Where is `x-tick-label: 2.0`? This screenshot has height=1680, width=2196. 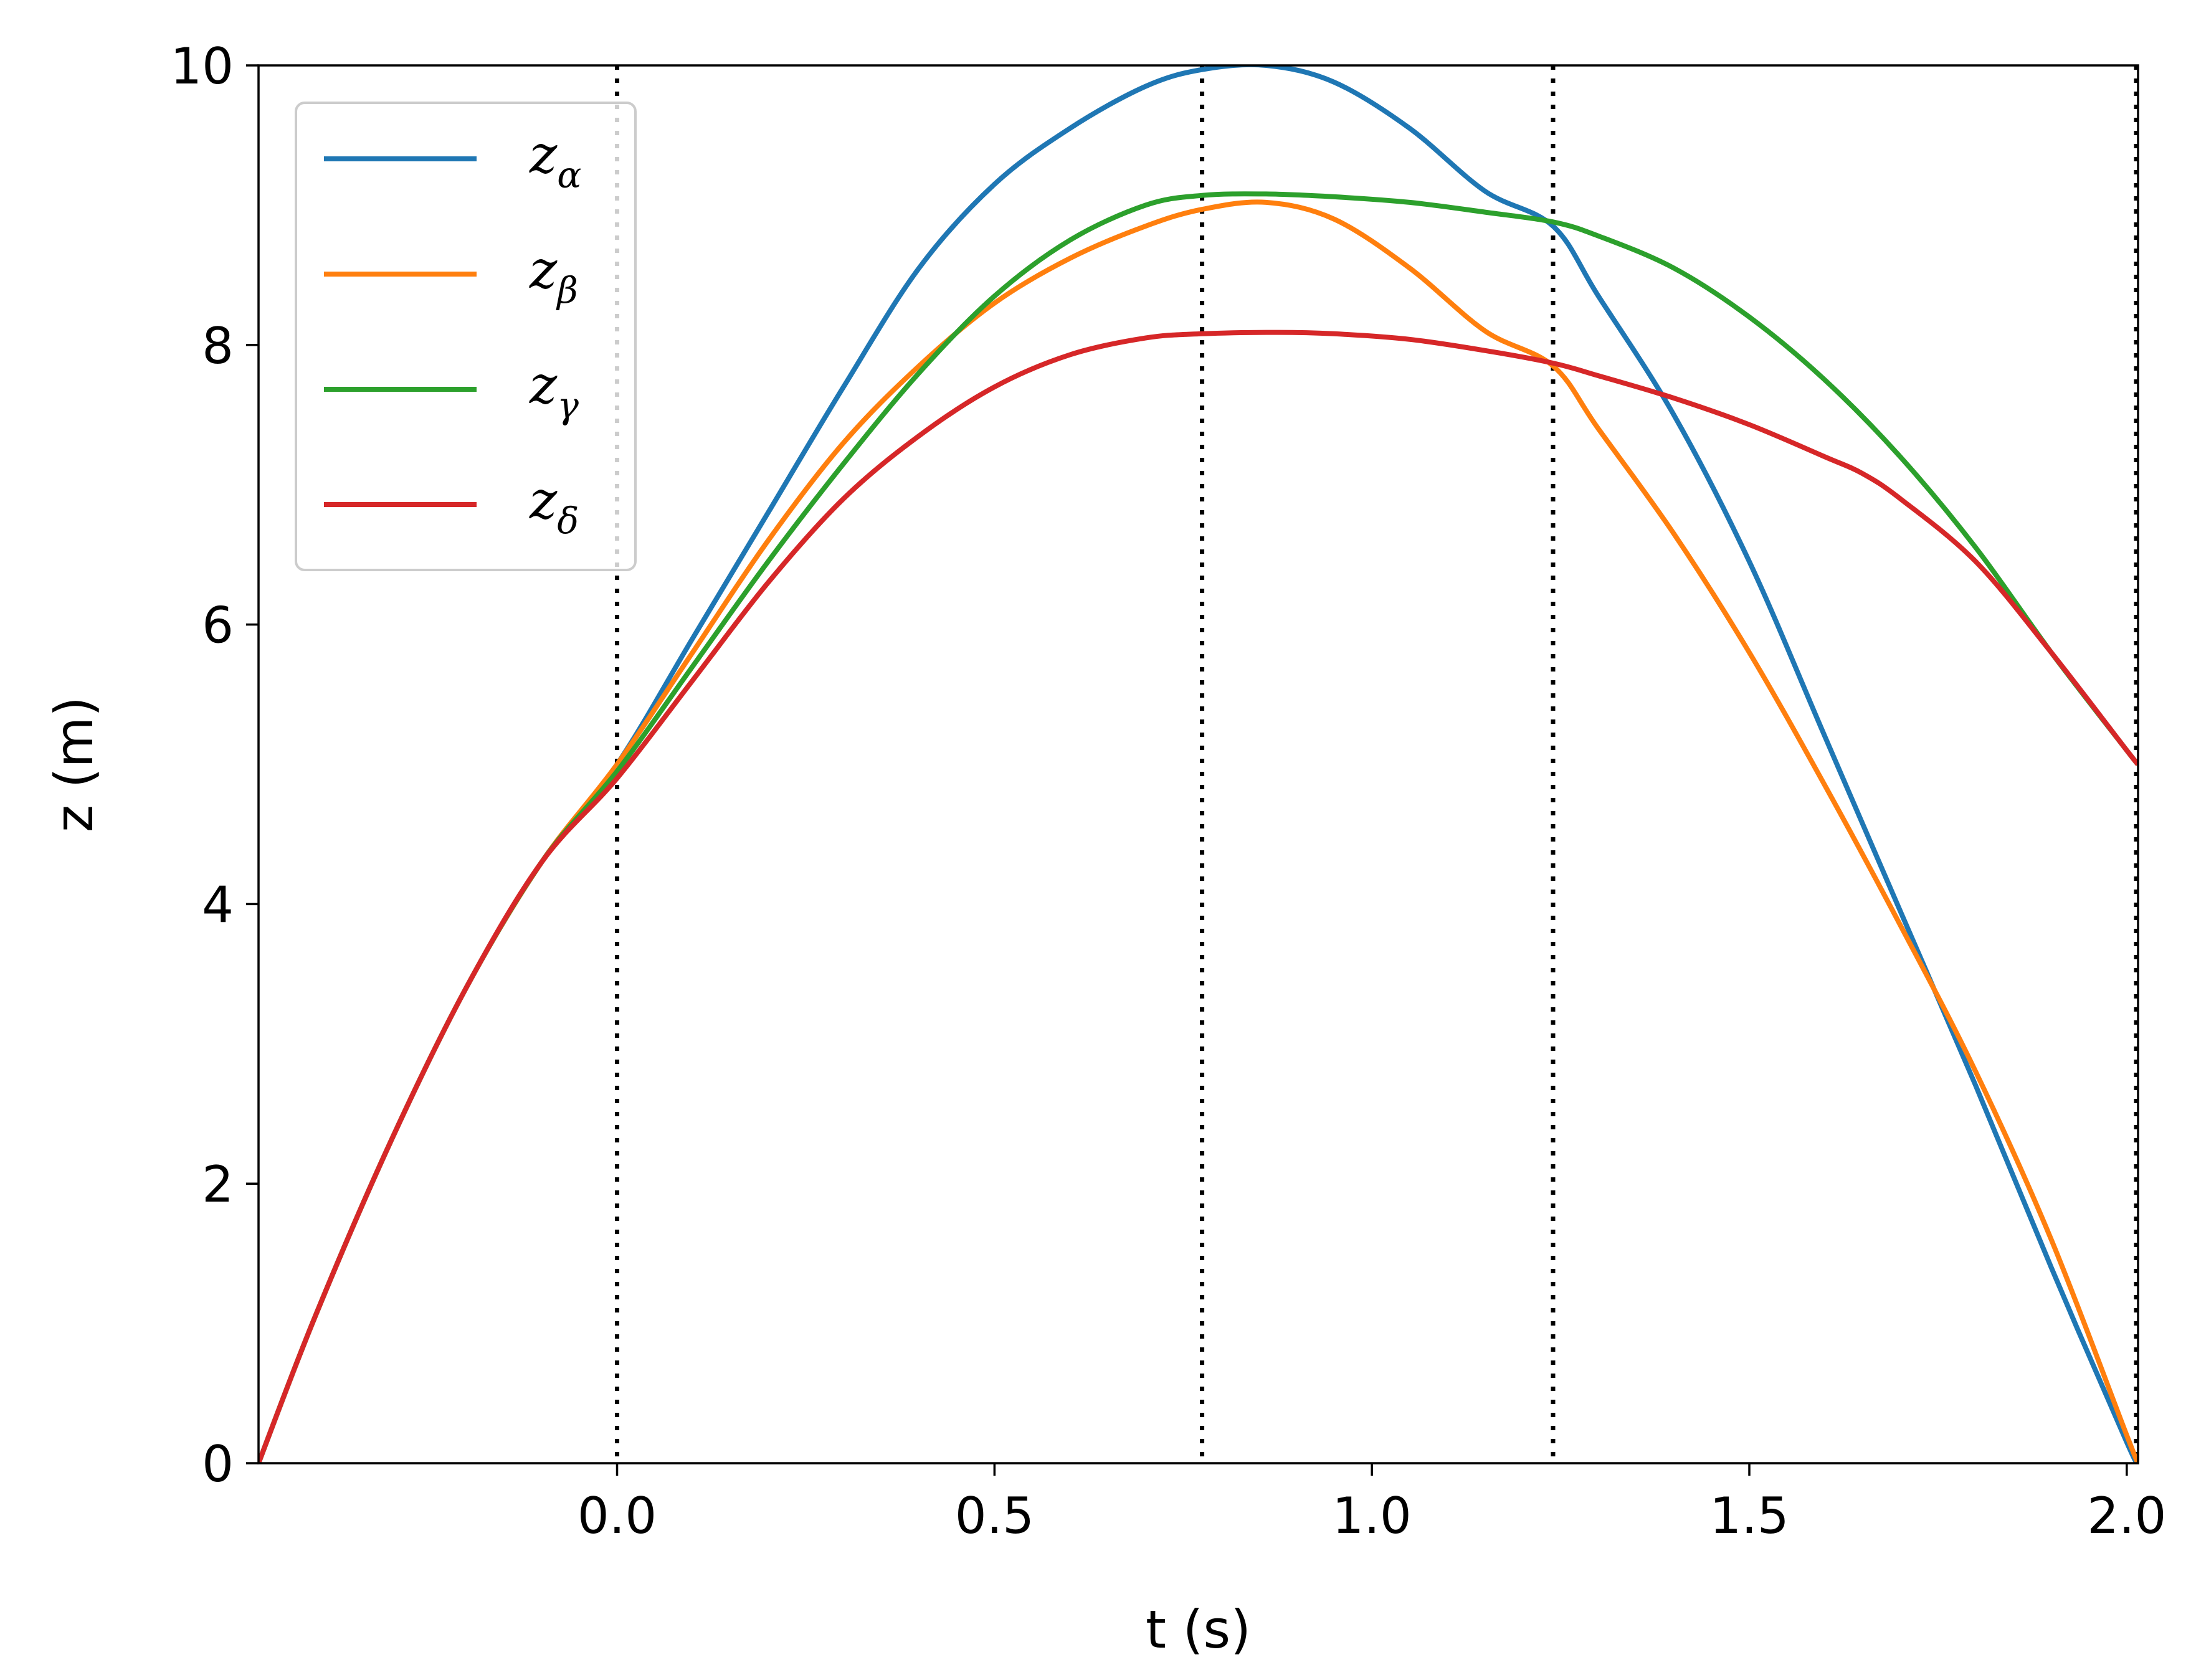
x-tick-label: 2.0 is located at coordinates (2126, 1516).